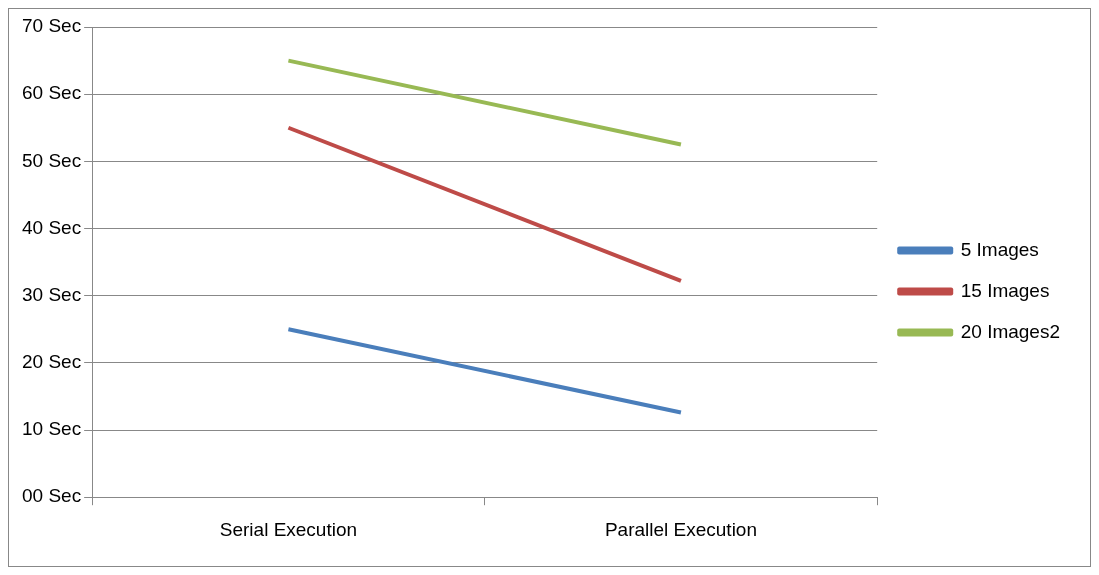 The height and width of the screenshot is (575, 1099). I want to click on legend-label: 20 Images2, so click(1010, 331).